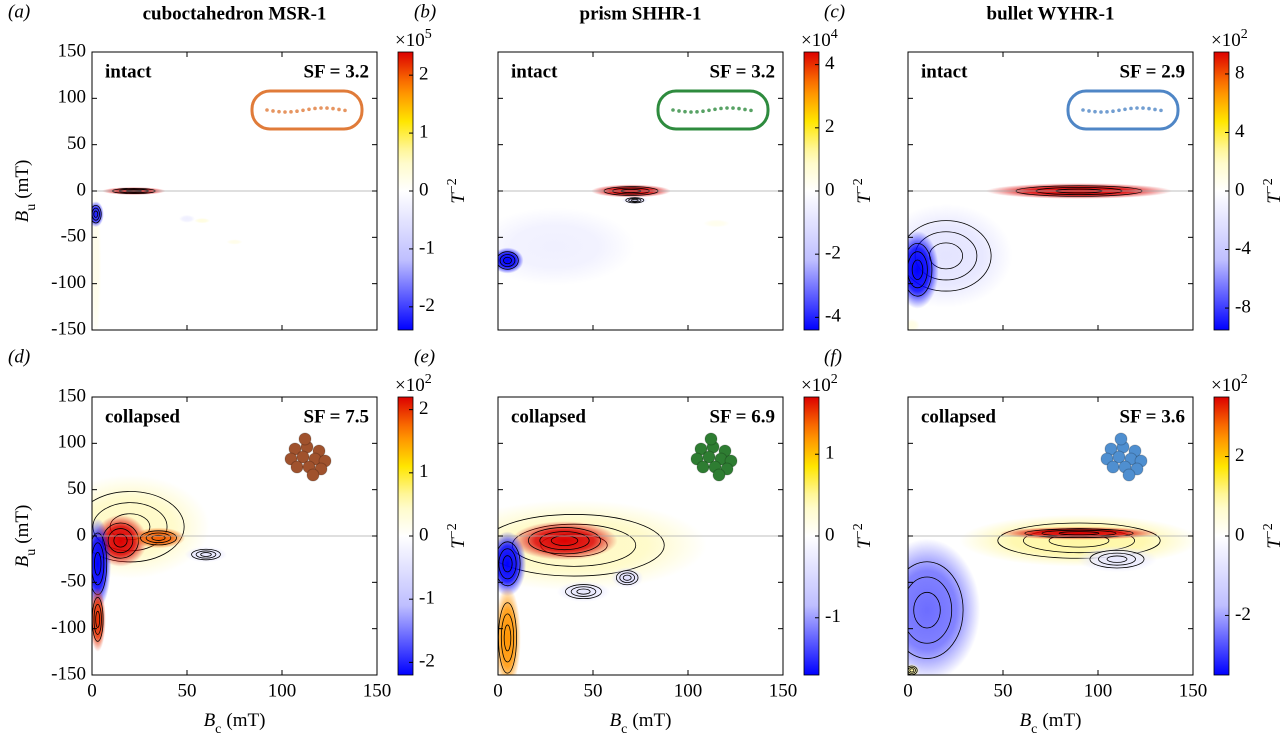 Image resolution: width=1287 pixels, height=742 pixels. I want to click on x-axis-label: Bc (mT), so click(1051, 723).